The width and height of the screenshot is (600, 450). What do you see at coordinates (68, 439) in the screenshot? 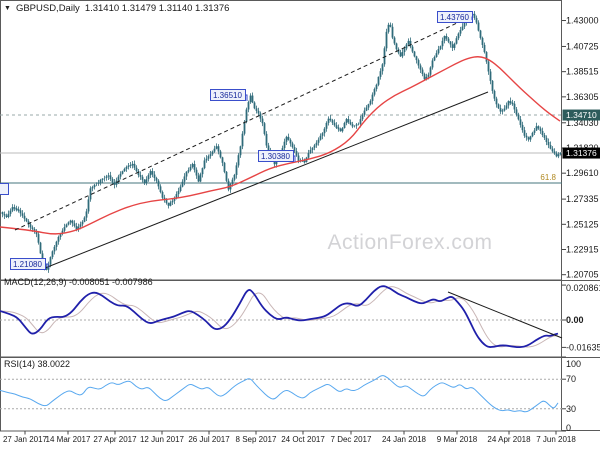
I see `date-tick-label: 14 Mar 2017` at bounding box center [68, 439].